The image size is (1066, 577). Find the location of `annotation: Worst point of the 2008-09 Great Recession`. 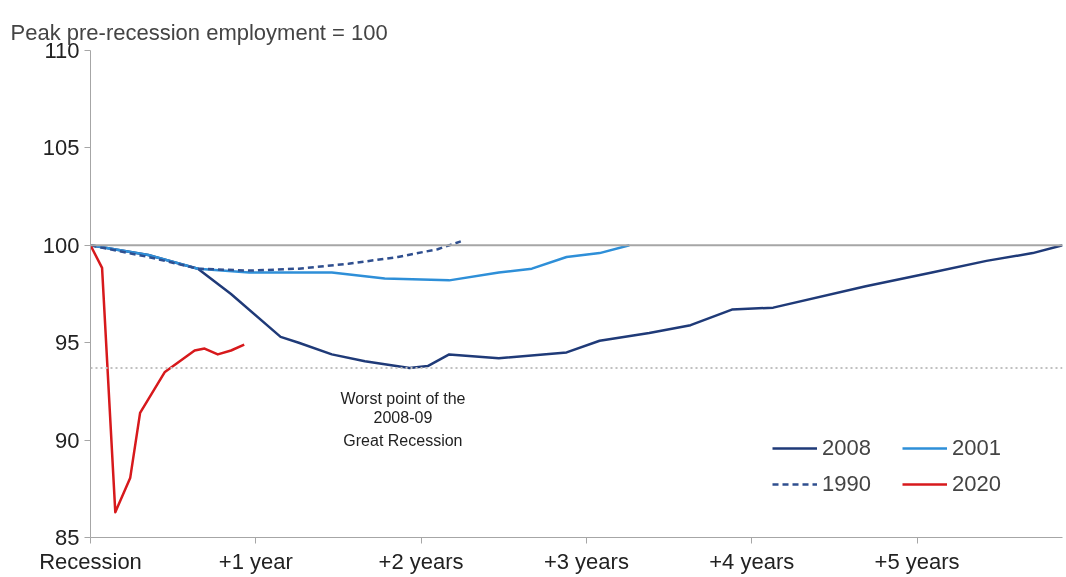

annotation: Worst point of the 2008-09 Great Recession is located at coordinates (403, 420).